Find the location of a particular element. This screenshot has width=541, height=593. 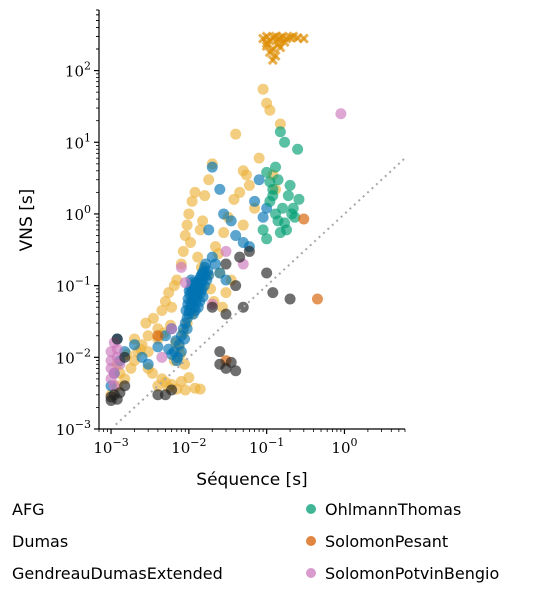

legend-label: Dumas is located at coordinates (40, 541).